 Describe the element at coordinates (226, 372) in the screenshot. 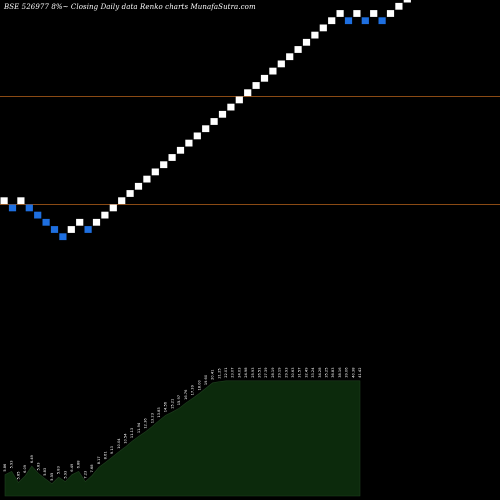

I see `volume-label: 22.01` at that location.